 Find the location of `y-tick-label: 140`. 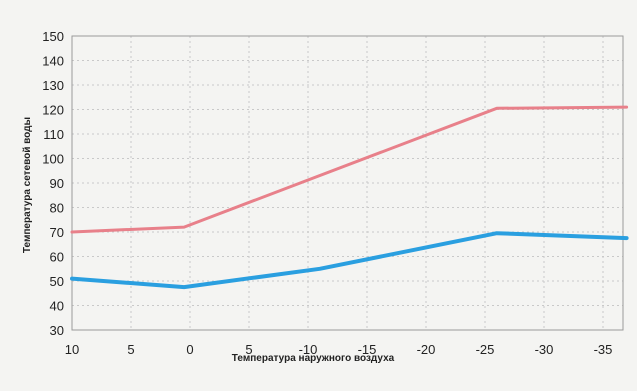

y-tick-label: 140 is located at coordinates (53, 61).